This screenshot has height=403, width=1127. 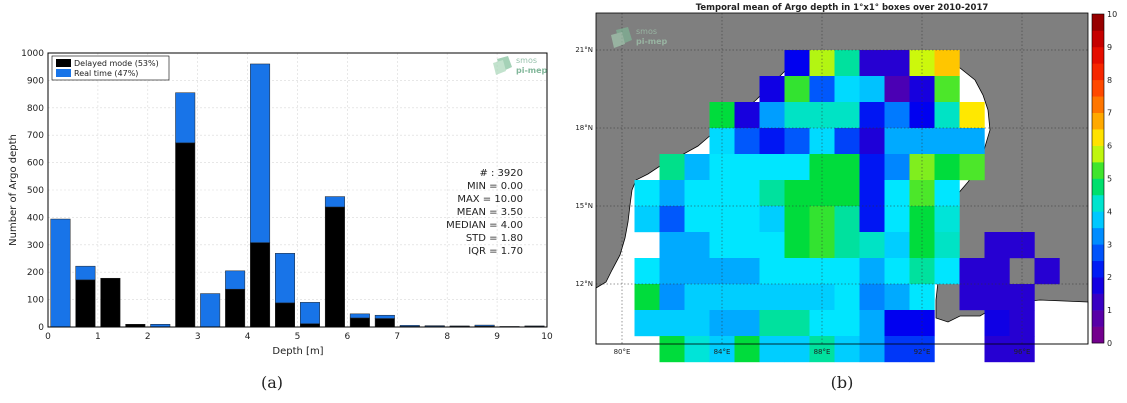 What do you see at coordinates (148, 337) in the screenshot?
I see `x-tick-label: 2` at bounding box center [148, 337].